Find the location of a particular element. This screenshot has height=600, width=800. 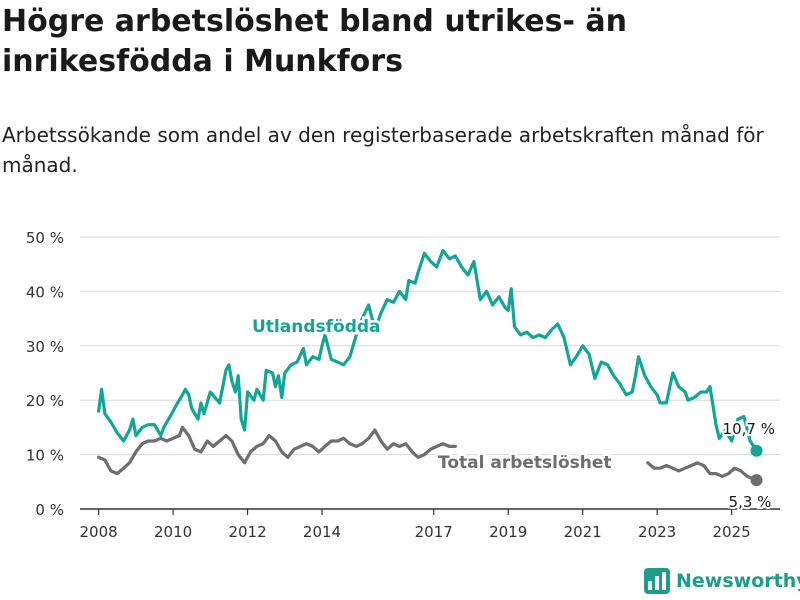

y-tick-label: 50 % is located at coordinates (45, 238).